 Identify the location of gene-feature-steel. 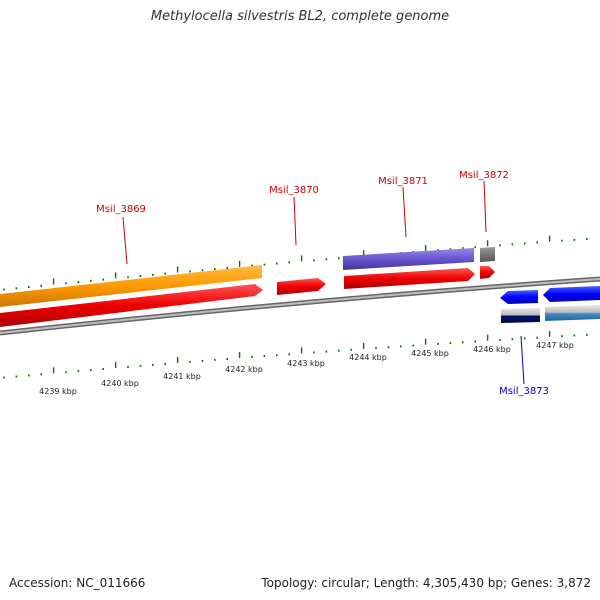
(572, 313).